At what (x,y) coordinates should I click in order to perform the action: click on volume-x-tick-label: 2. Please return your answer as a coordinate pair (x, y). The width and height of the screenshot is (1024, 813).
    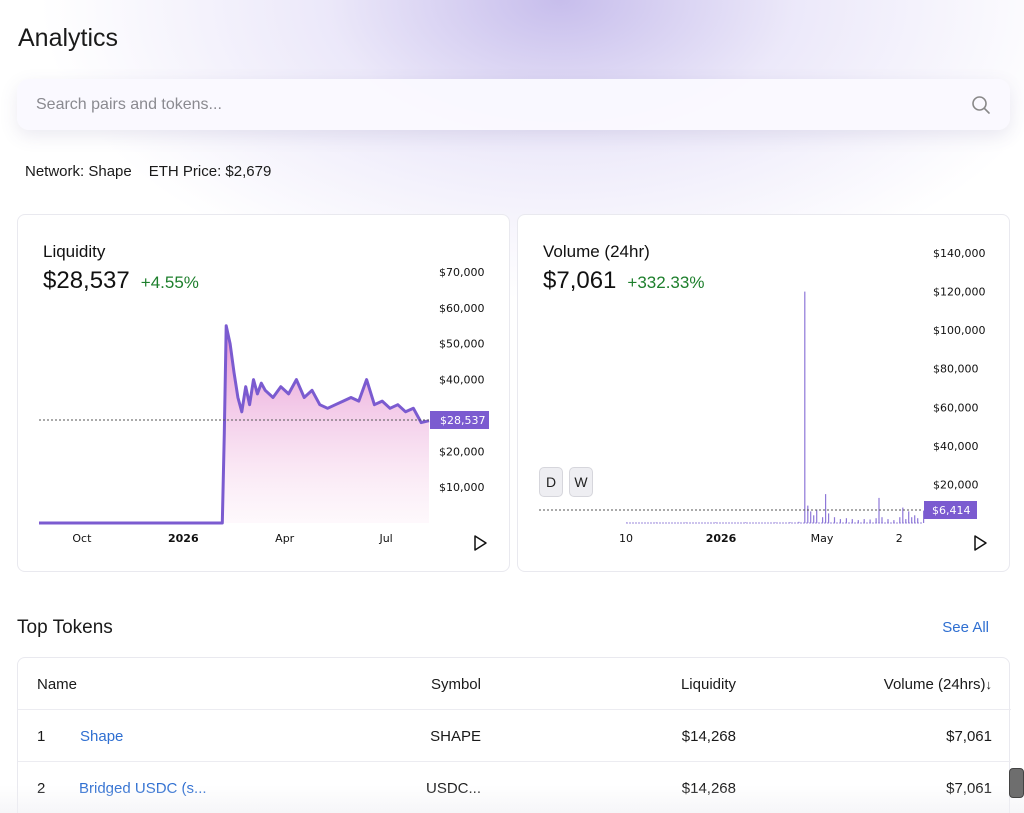
    Looking at the image, I should click on (899, 538).